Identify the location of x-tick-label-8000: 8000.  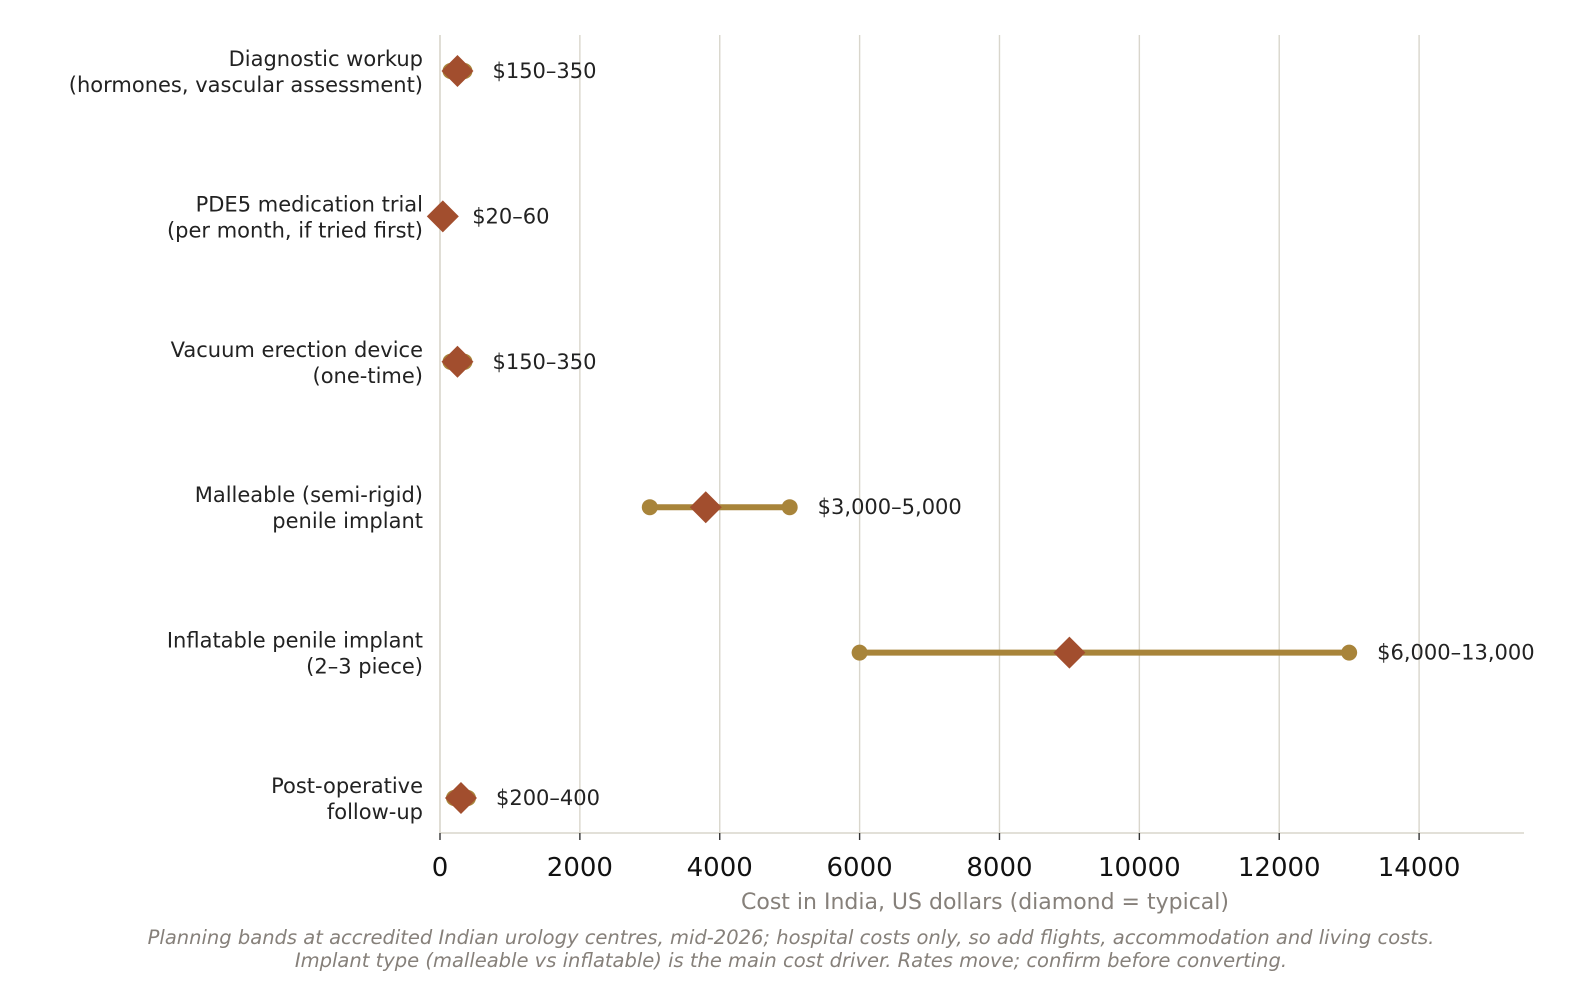
(999, 868).